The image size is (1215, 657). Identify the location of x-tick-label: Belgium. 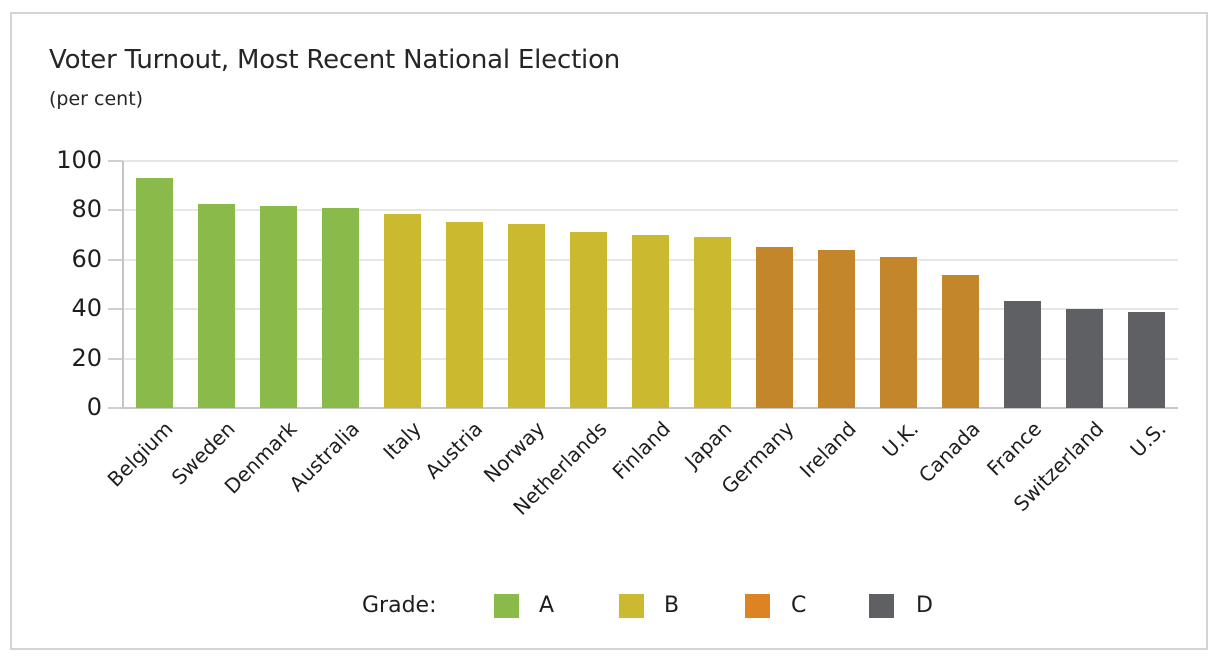
(140, 454).